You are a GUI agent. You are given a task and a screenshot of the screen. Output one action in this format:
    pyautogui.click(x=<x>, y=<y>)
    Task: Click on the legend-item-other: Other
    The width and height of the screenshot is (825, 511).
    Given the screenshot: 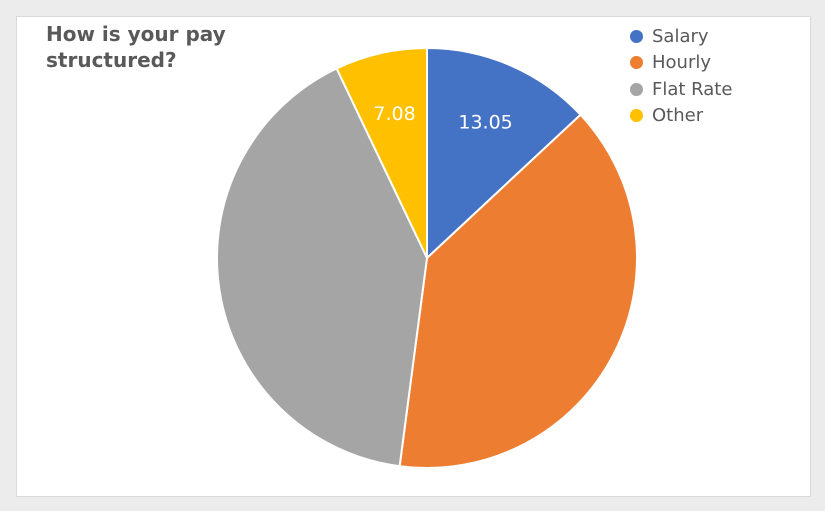 What is the action you would take?
    pyautogui.click(x=681, y=116)
    